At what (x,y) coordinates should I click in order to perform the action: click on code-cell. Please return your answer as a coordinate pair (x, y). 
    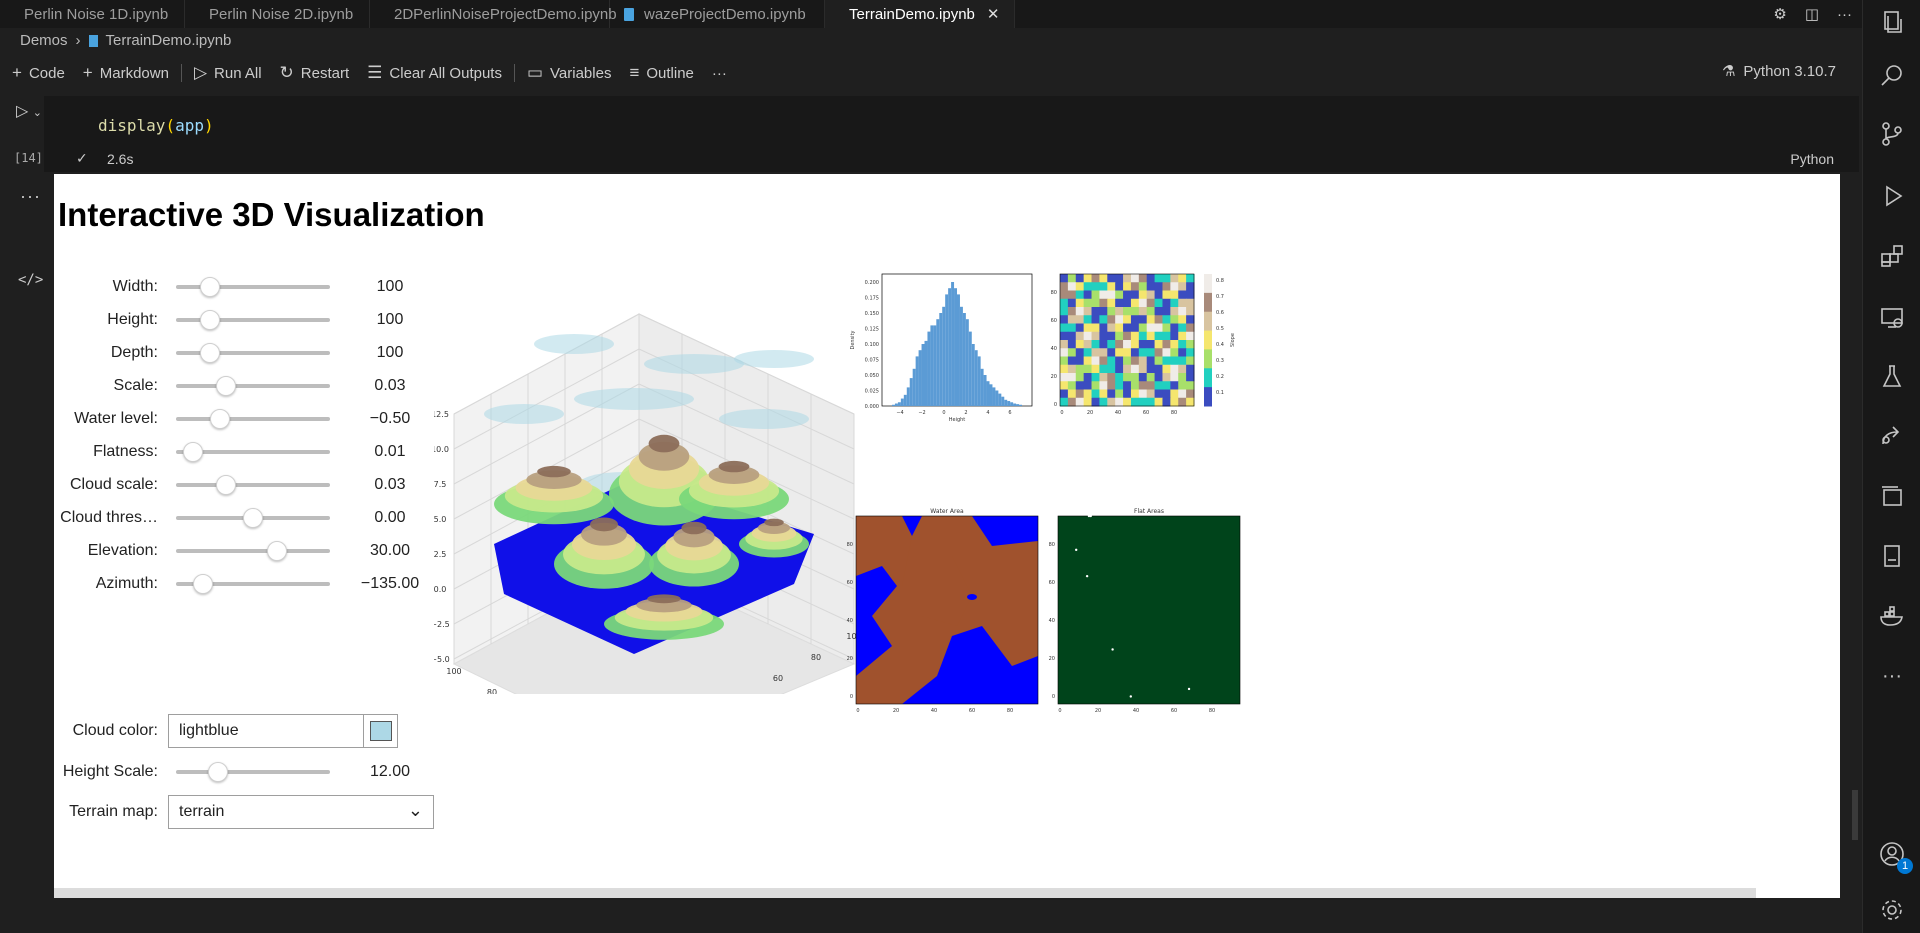
    Looking at the image, I should click on (951, 134).